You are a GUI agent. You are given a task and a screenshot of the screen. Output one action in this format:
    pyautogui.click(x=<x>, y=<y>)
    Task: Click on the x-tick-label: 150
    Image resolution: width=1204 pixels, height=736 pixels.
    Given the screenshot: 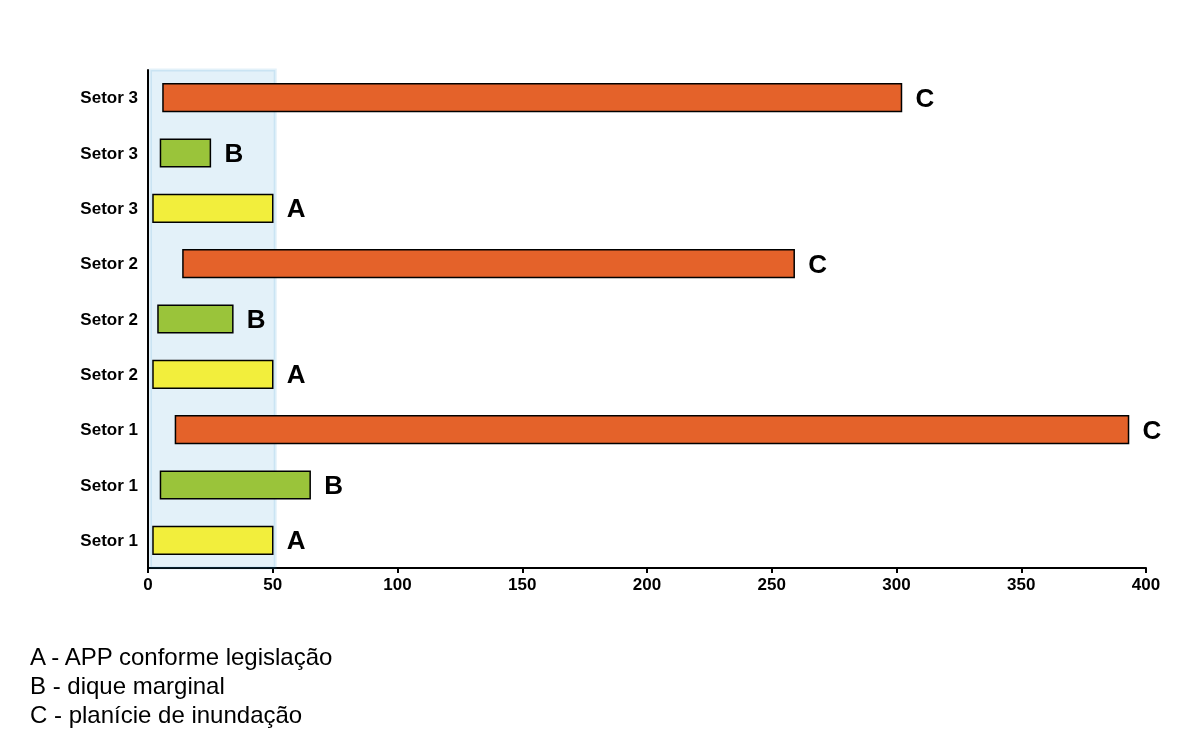 What is the action you would take?
    pyautogui.click(x=522, y=584)
    